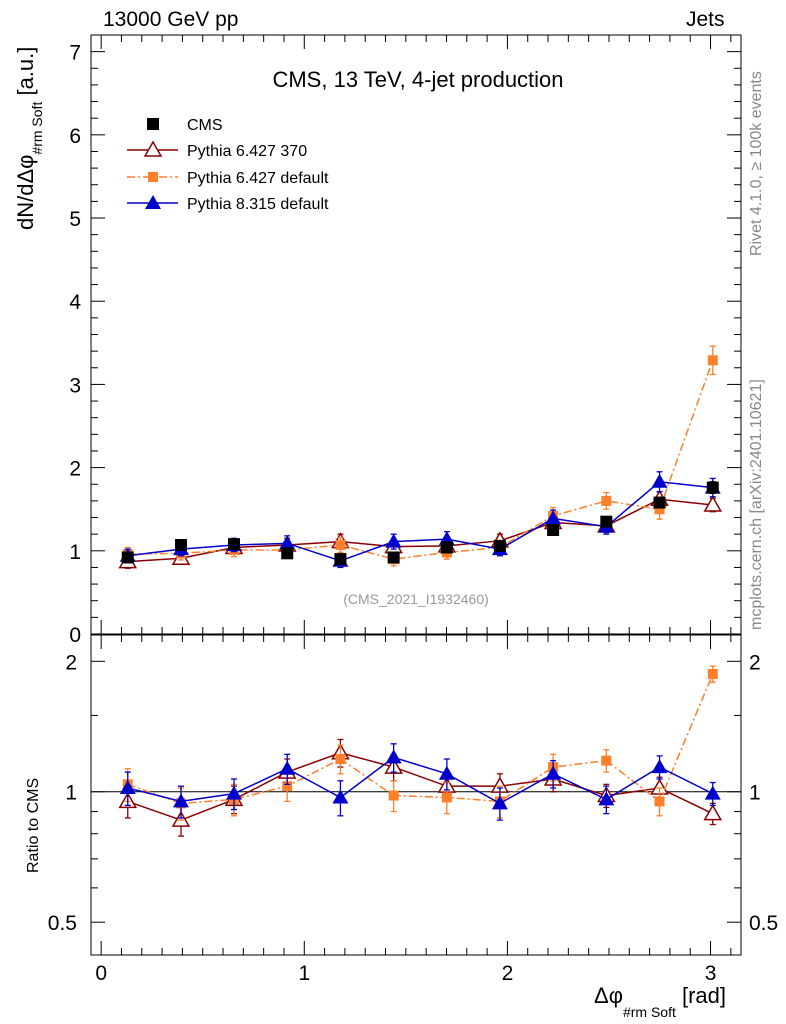 This screenshot has width=786, height=1024. I want to click on x-tick-label: 3, so click(711, 973).